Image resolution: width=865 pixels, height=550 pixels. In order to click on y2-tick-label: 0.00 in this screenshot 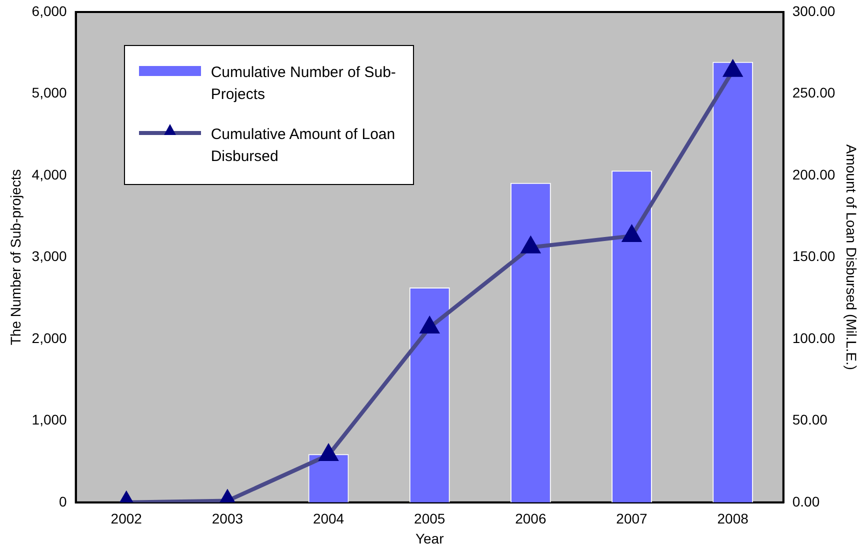, I will do `click(806, 501)`.